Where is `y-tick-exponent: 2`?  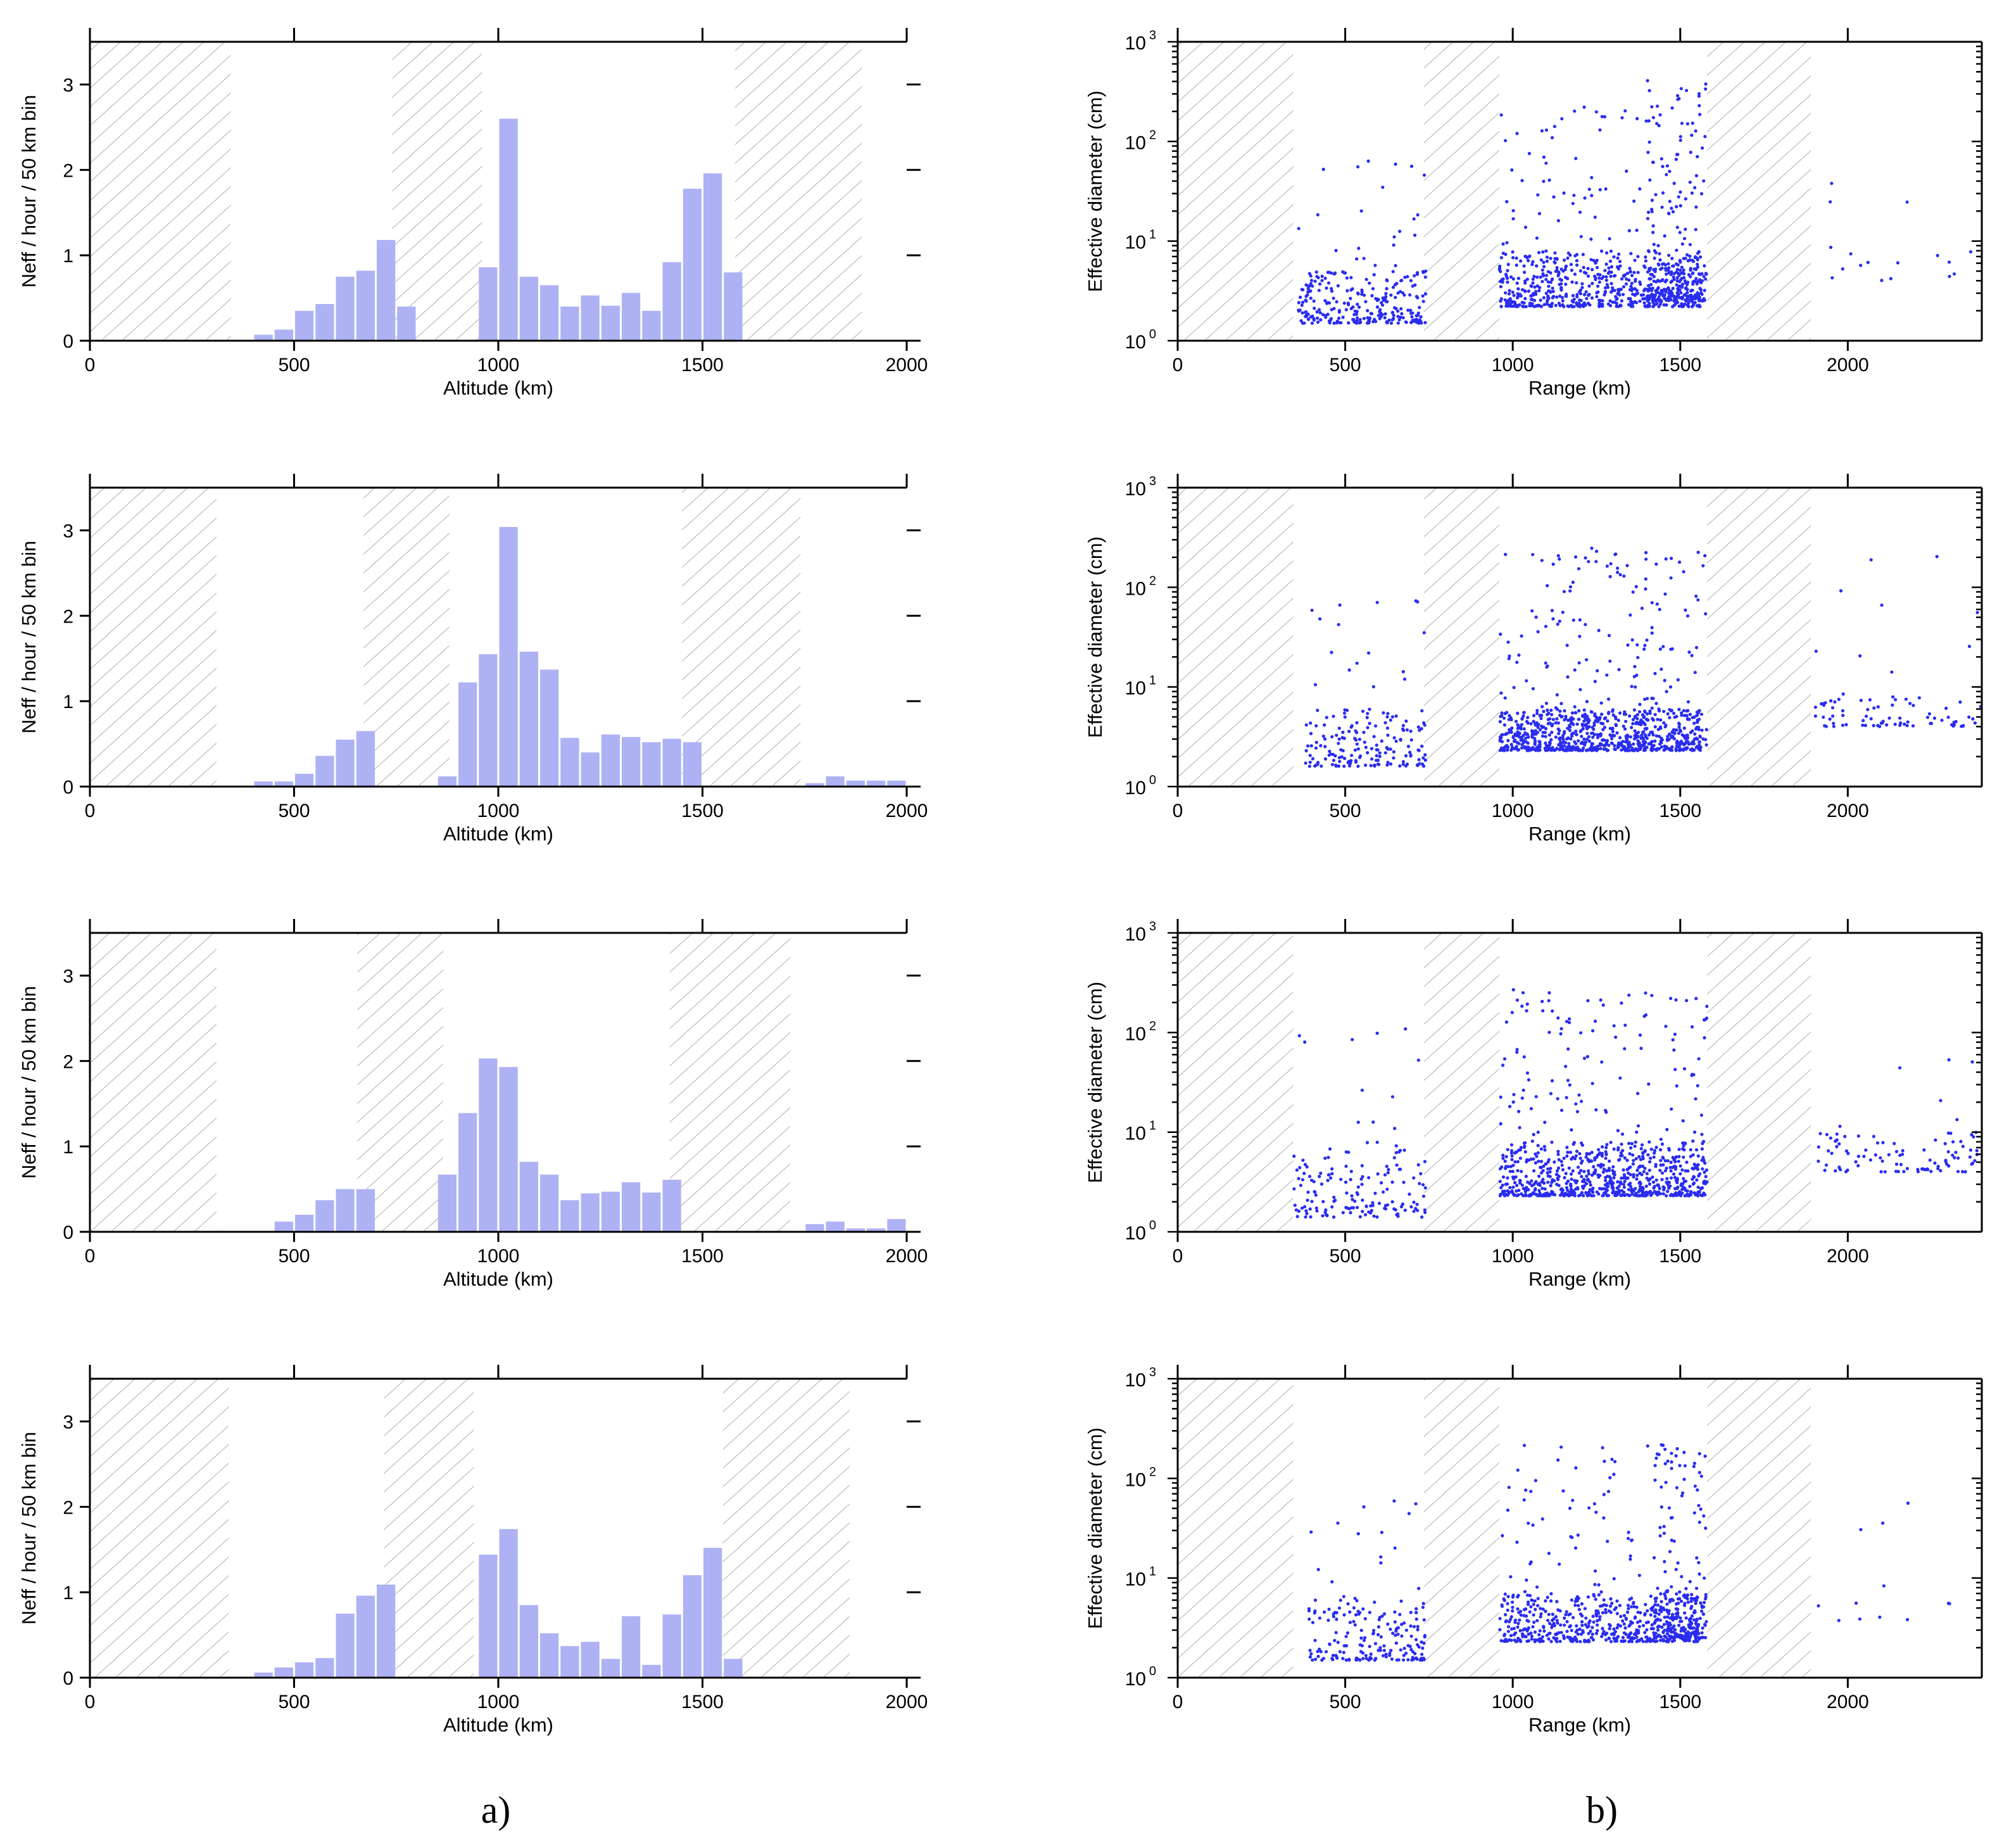 y-tick-exponent: 2 is located at coordinates (1152, 581).